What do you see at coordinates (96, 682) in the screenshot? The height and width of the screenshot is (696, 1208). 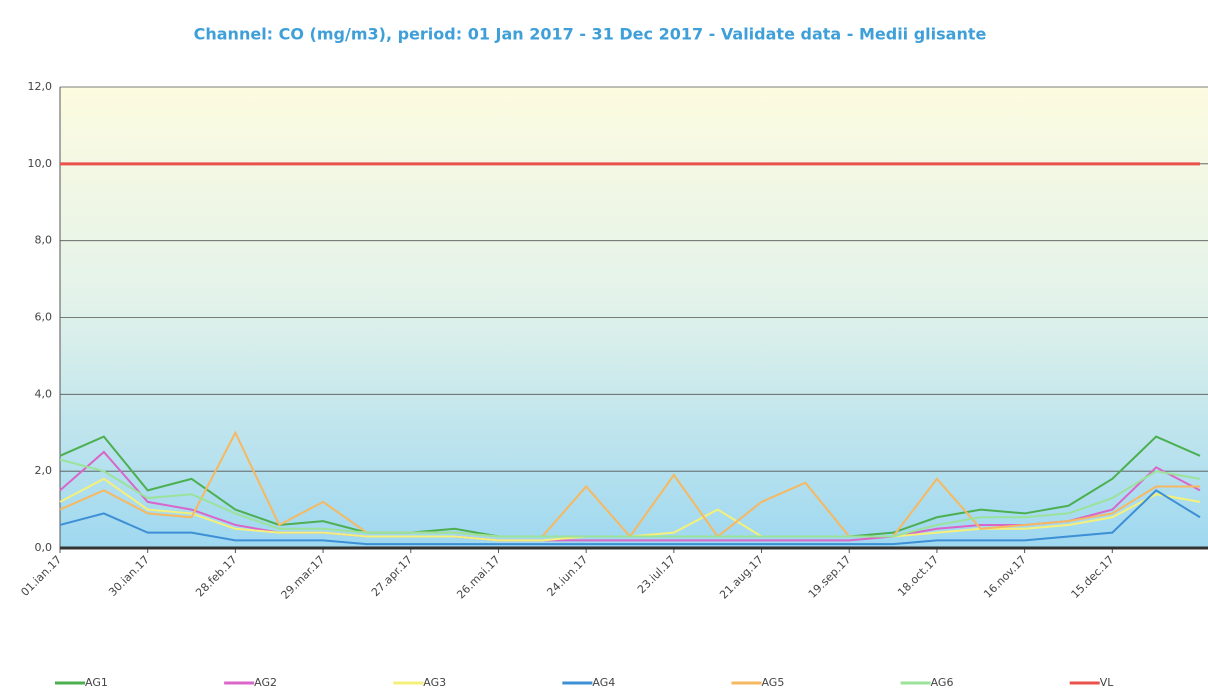 I see `legend-label: AG1` at bounding box center [96, 682].